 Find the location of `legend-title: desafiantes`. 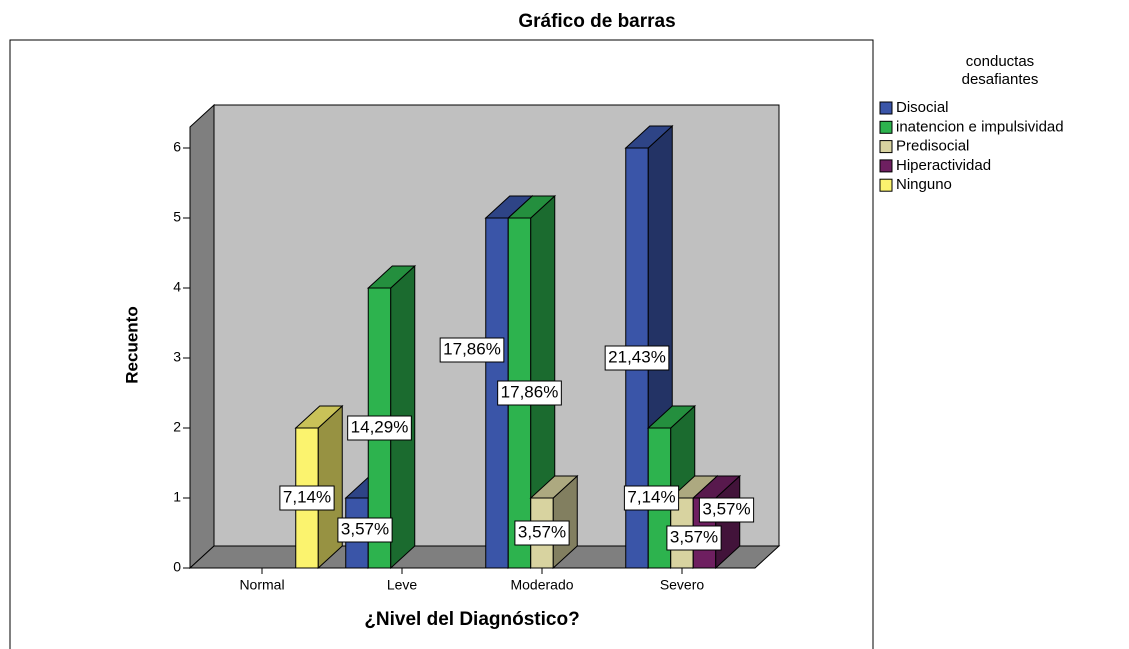

legend-title: desafiantes is located at coordinates (1000, 79).